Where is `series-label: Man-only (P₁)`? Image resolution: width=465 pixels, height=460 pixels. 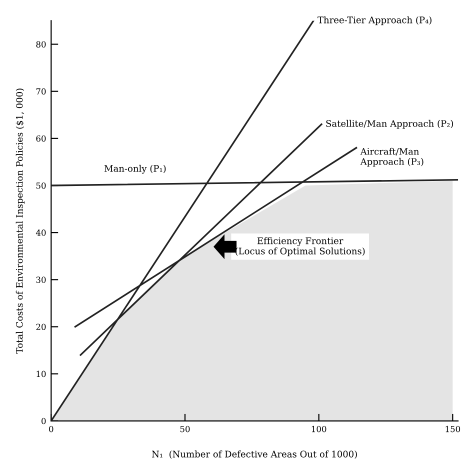 series-label: Man-only (P₁) is located at coordinates (135, 169).